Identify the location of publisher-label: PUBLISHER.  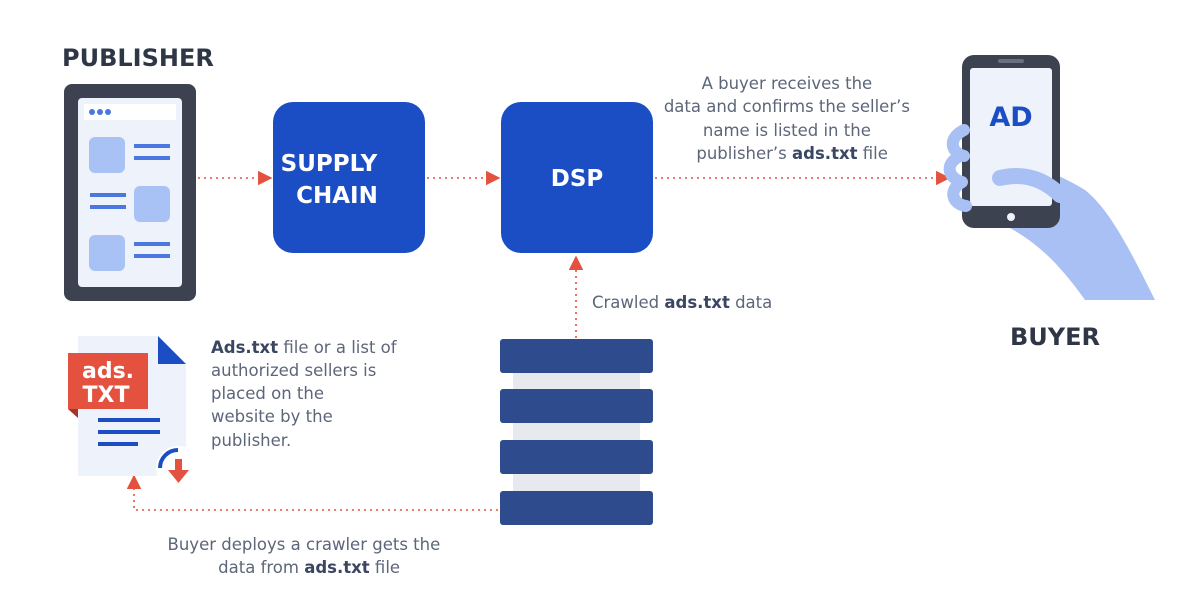
(138, 58).